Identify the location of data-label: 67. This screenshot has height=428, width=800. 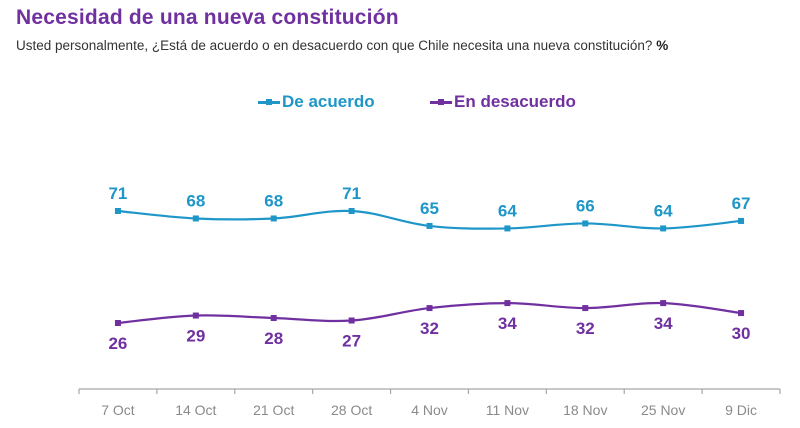
(741, 203).